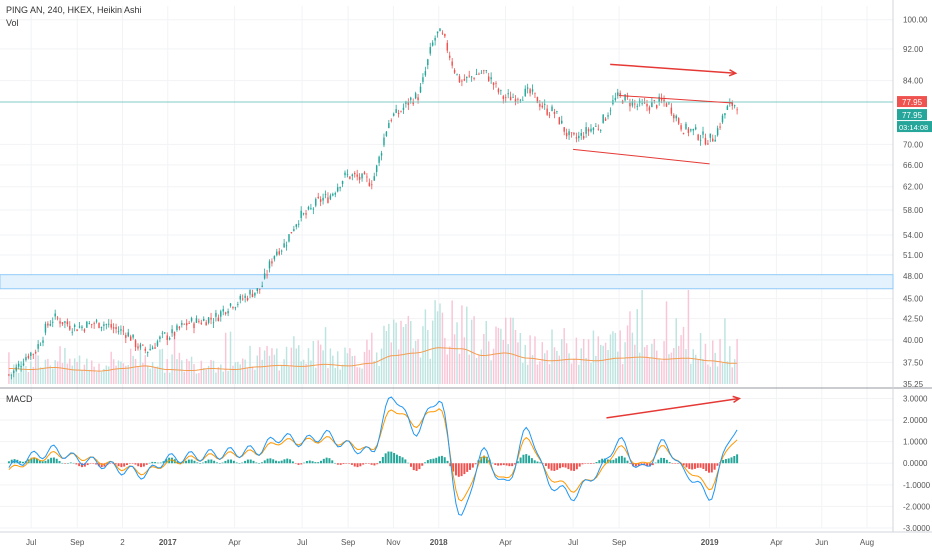  What do you see at coordinates (913, 49) in the screenshot?
I see `price-tick-label: 92.00` at bounding box center [913, 49].